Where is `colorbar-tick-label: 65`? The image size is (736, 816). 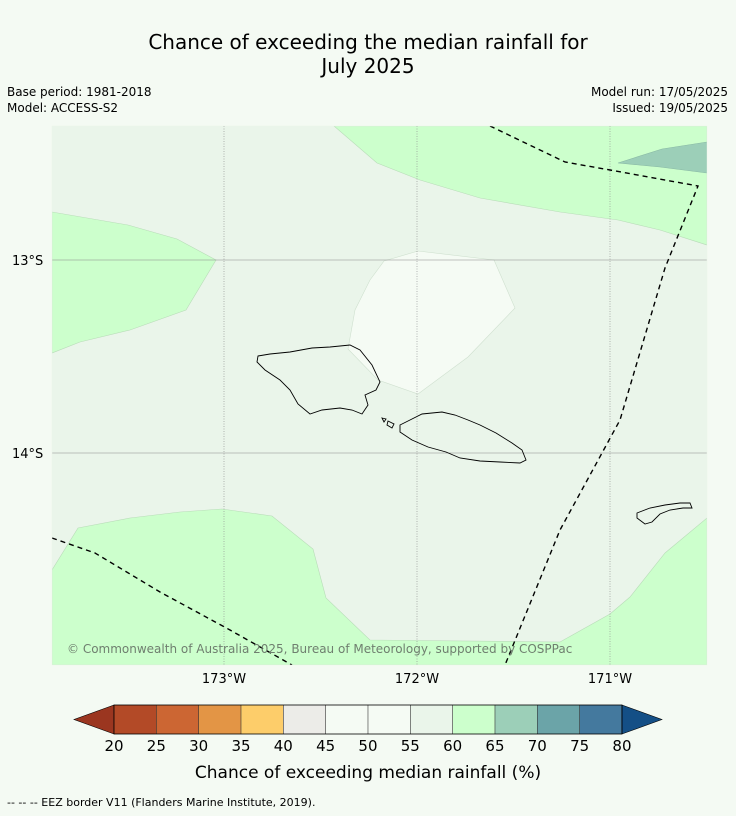 colorbar-tick-label: 65 is located at coordinates (494, 746).